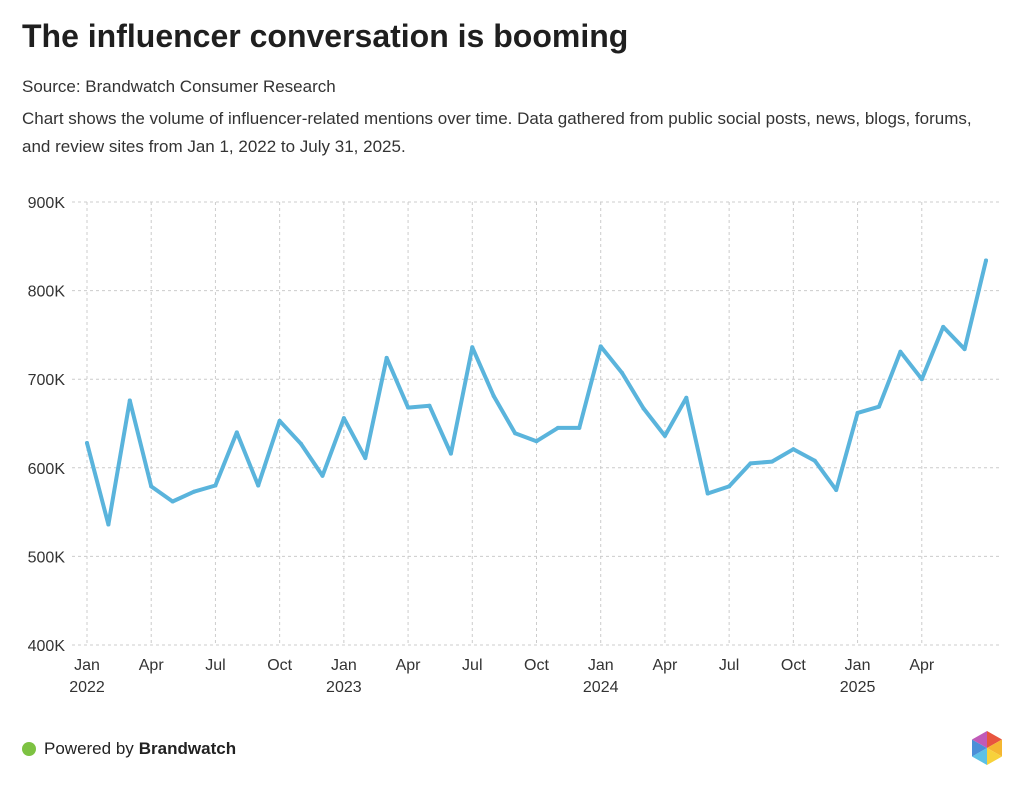  What do you see at coordinates (29, 749) in the screenshot?
I see `green-dot-icon` at bounding box center [29, 749].